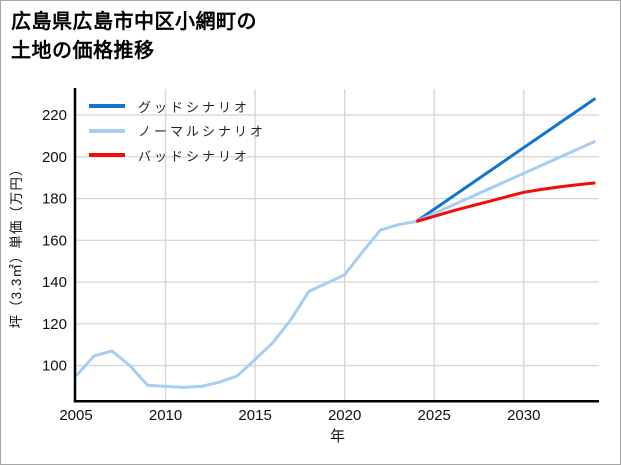 This screenshot has width=621, height=465. I want to click on y-tick-label-200: 200, so click(54, 157).